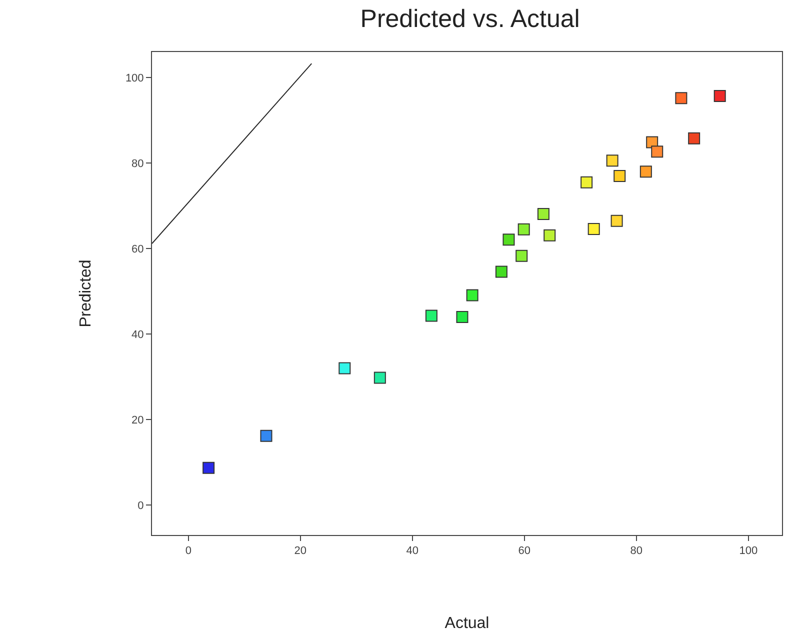 Image resolution: width=790 pixels, height=641 pixels. I want to click on y-tick-label: 80, so click(138, 164).